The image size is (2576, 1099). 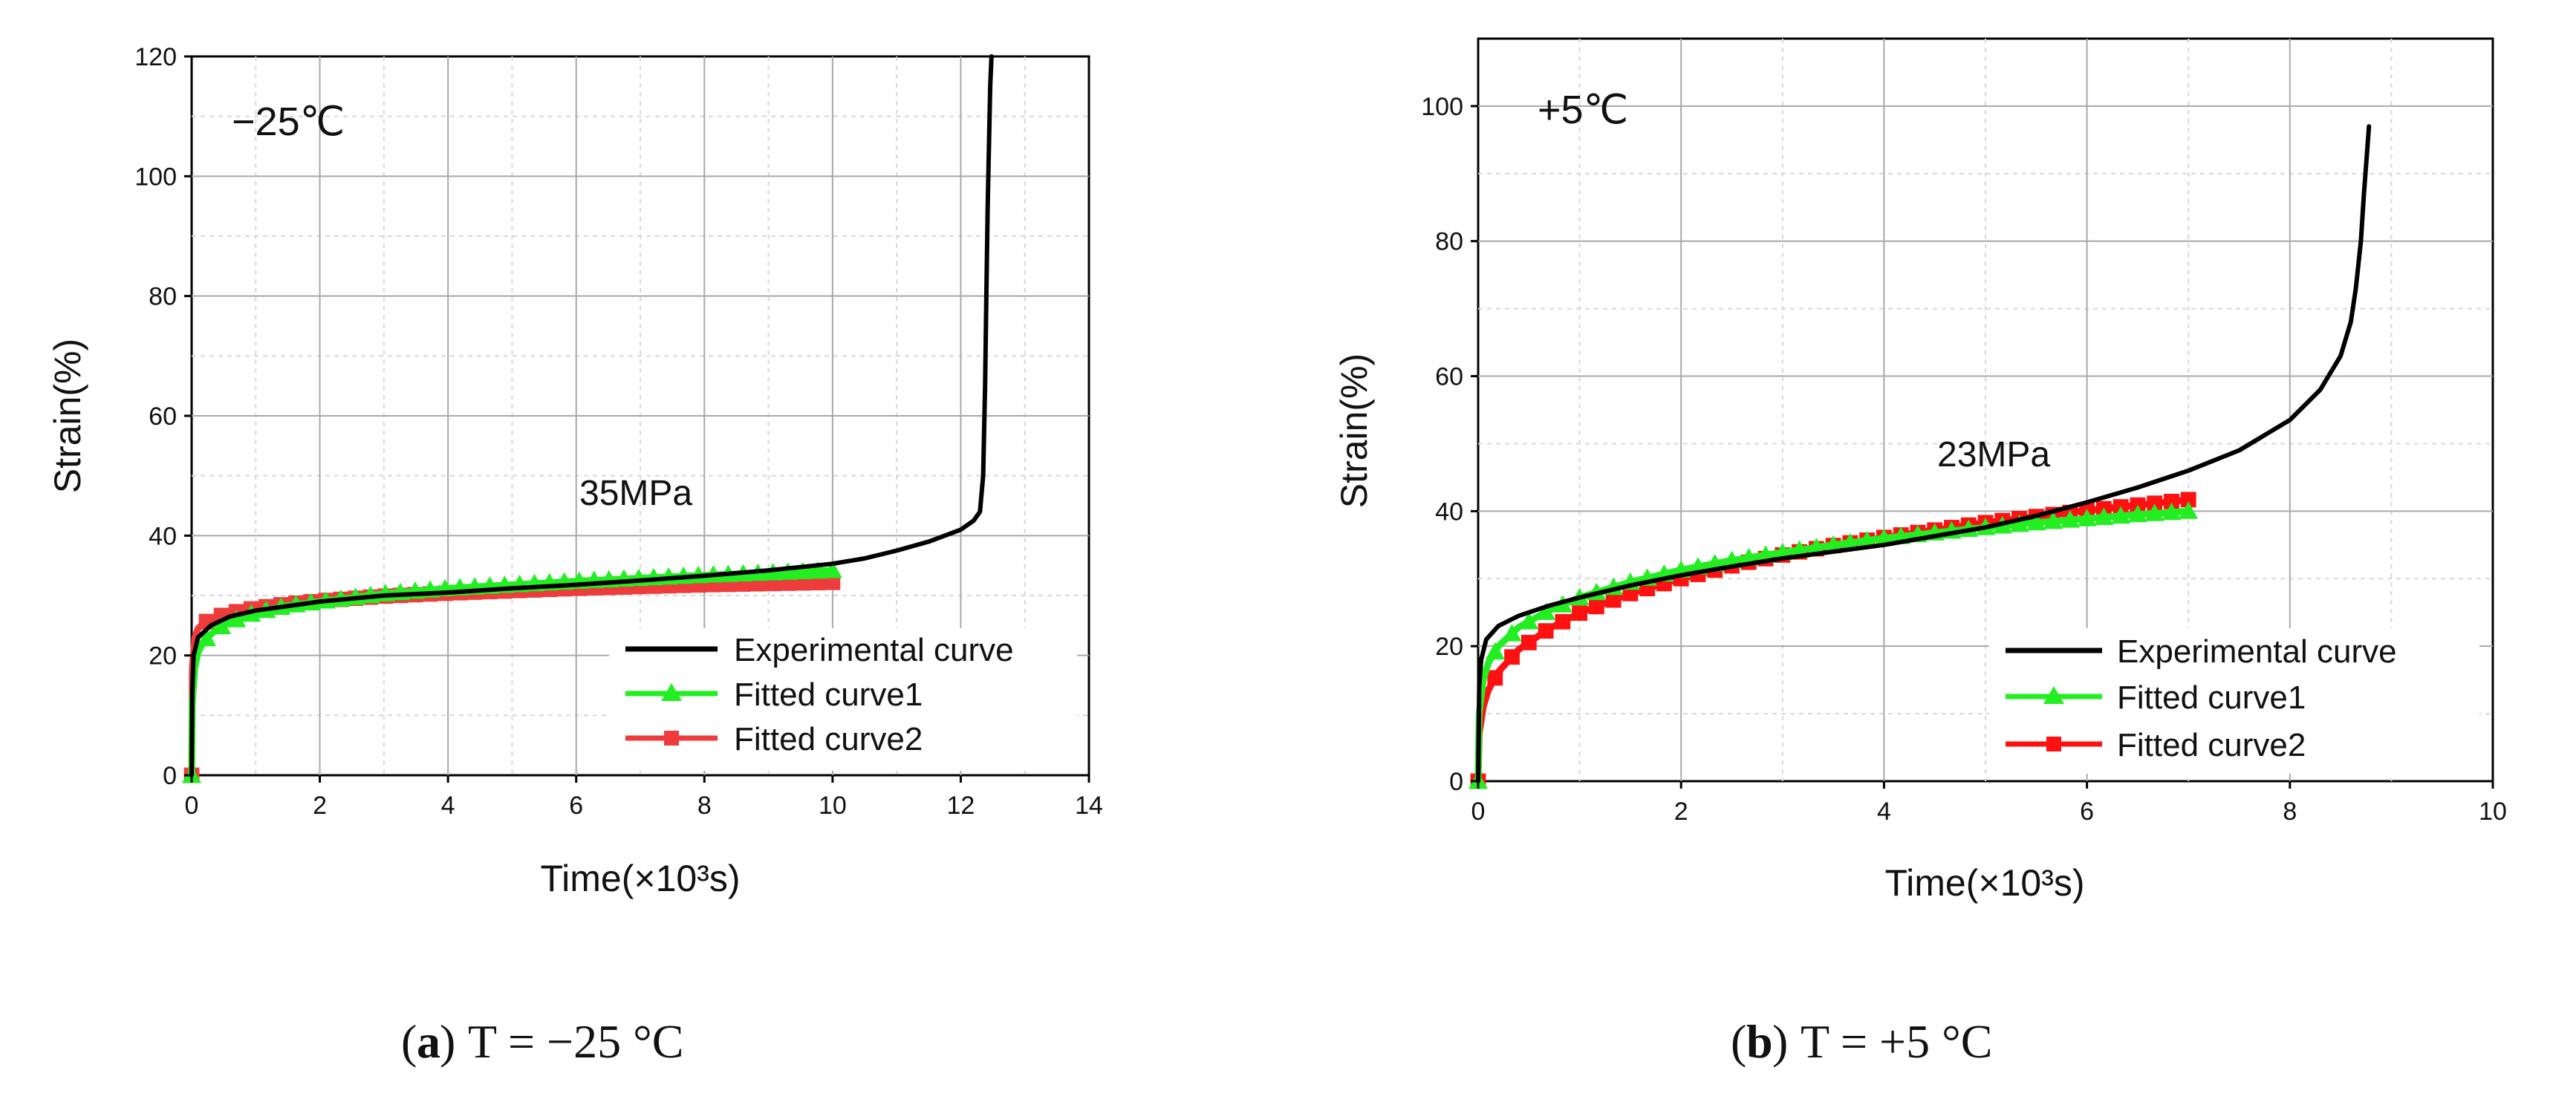 What do you see at coordinates (1833, 646) in the screenshot?
I see `chart-b-series-fitted-curve1` at bounding box center [1833, 646].